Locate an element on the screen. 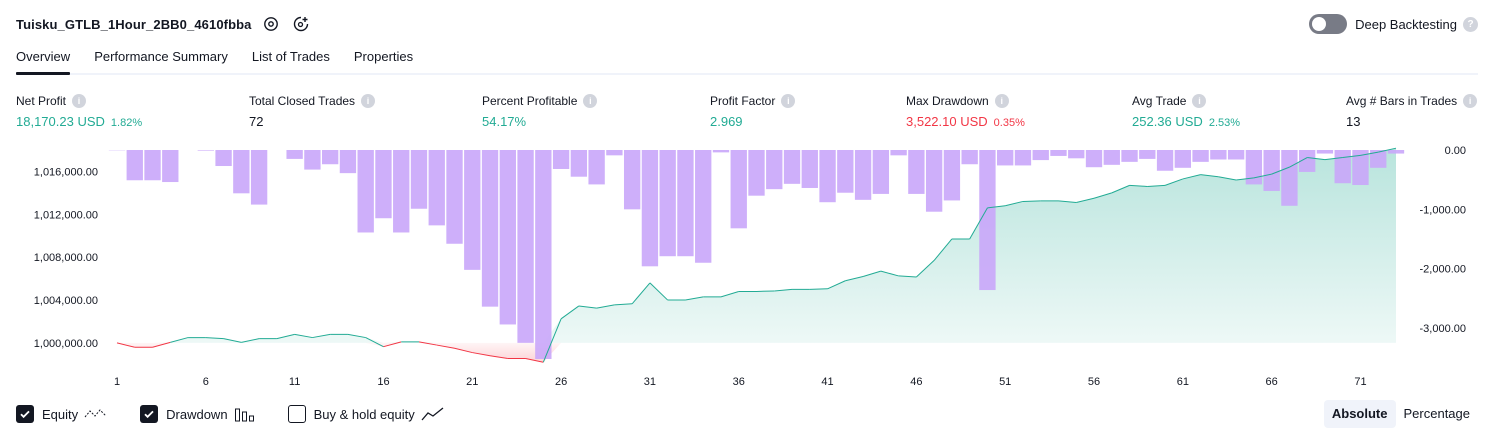  x-axis-tick-label: 31 is located at coordinates (650, 382).